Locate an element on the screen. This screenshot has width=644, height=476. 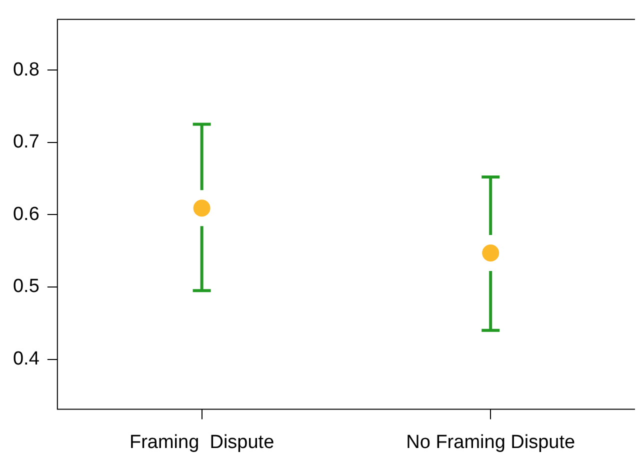
y-tick-label: 0.8 is located at coordinates (26, 69).